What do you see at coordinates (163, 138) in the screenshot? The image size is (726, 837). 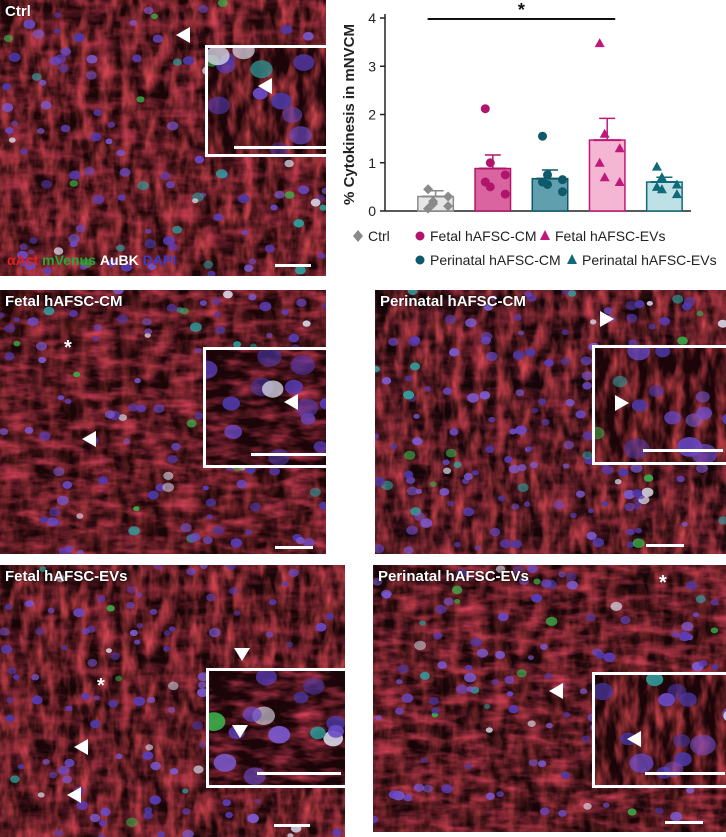 I see `panel-ctrl: Ctrl αAct mVenus AuBK DAPI` at bounding box center [163, 138].